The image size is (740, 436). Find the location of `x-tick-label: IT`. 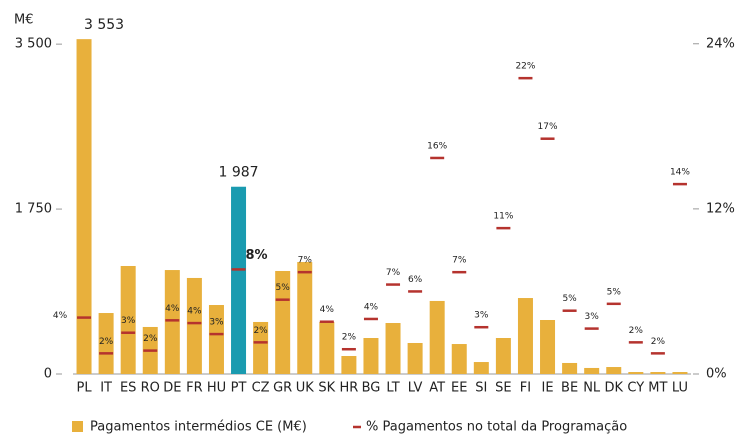

x-tick-label: IT is located at coordinates (106, 388).